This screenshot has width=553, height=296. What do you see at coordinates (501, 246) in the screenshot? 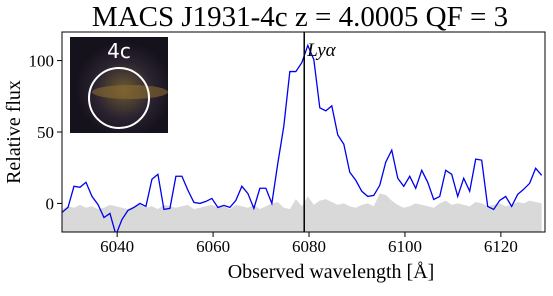
I see `x-tick-label: 6120` at bounding box center [501, 246].